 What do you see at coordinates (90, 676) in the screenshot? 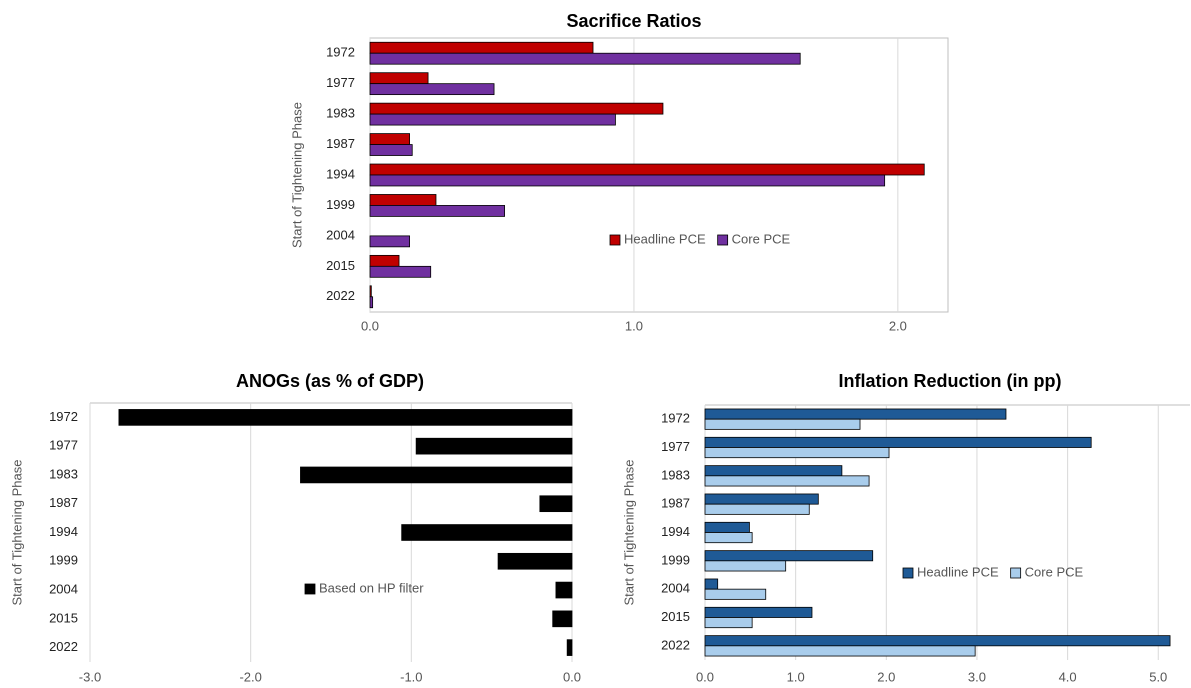
I see `x-tick-label: -3.0` at bounding box center [90, 676].